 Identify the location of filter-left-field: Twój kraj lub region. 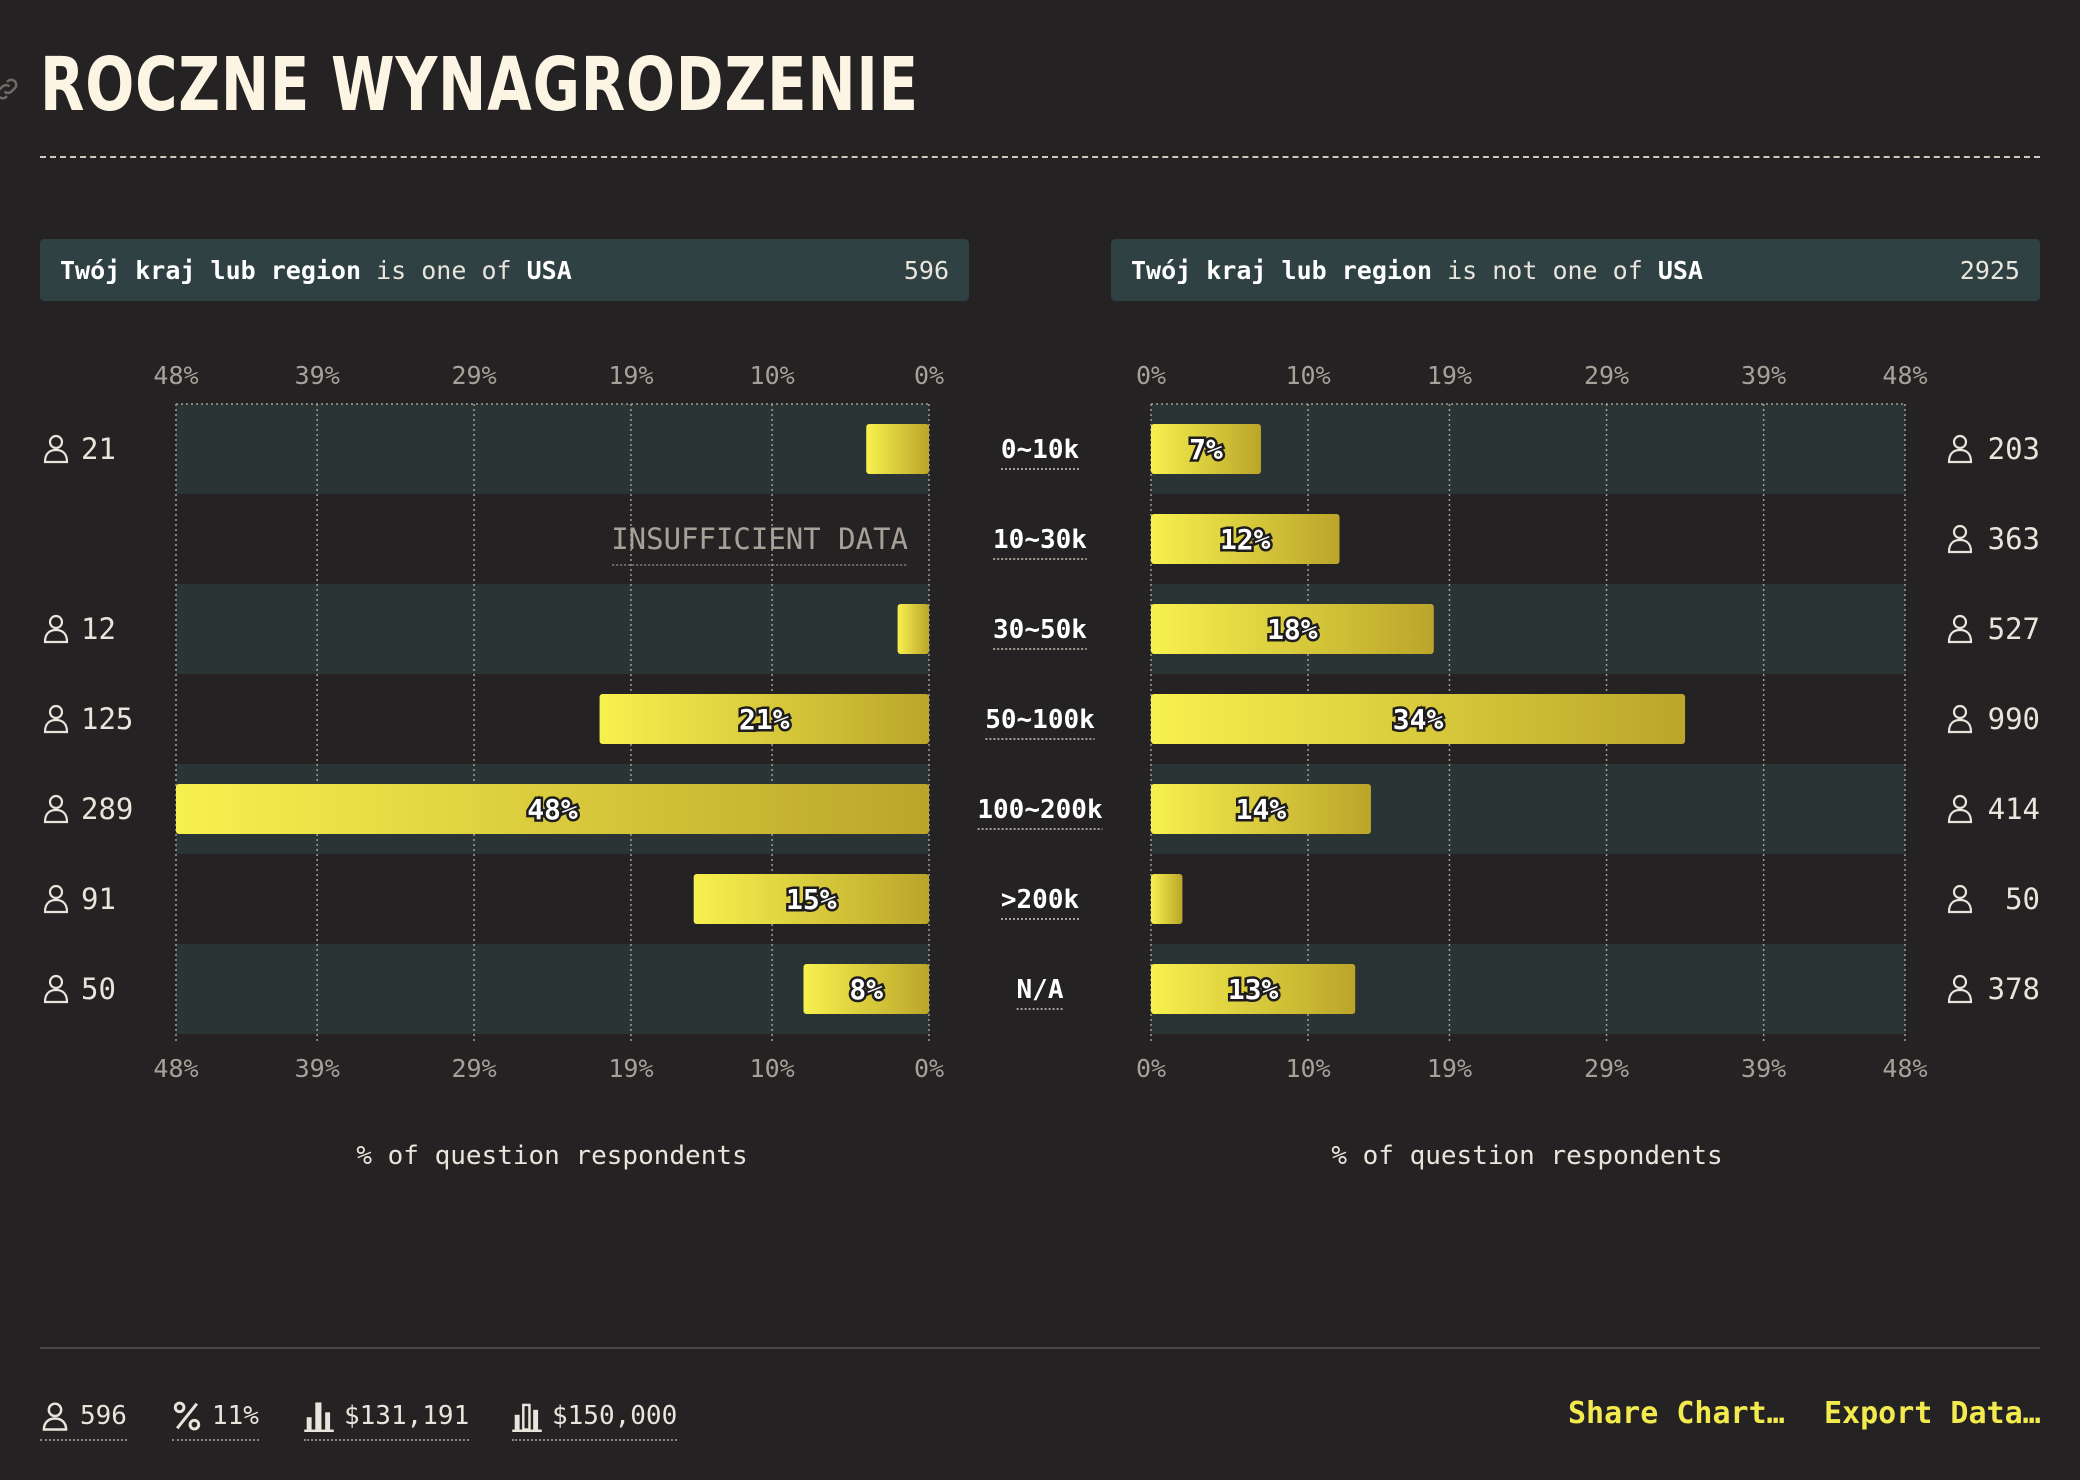
(211, 270).